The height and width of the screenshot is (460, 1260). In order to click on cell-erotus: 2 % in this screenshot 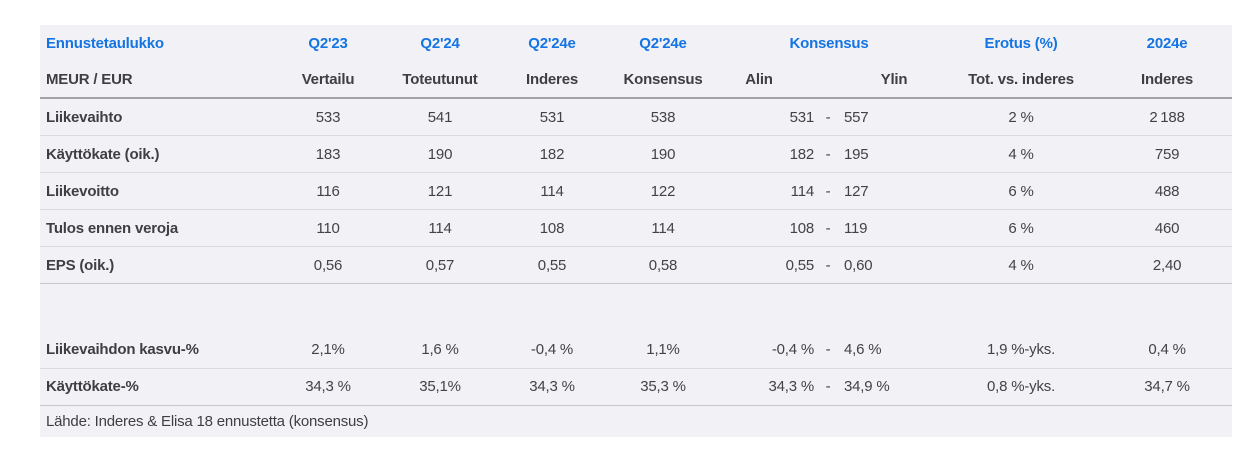, I will do `click(1021, 117)`.